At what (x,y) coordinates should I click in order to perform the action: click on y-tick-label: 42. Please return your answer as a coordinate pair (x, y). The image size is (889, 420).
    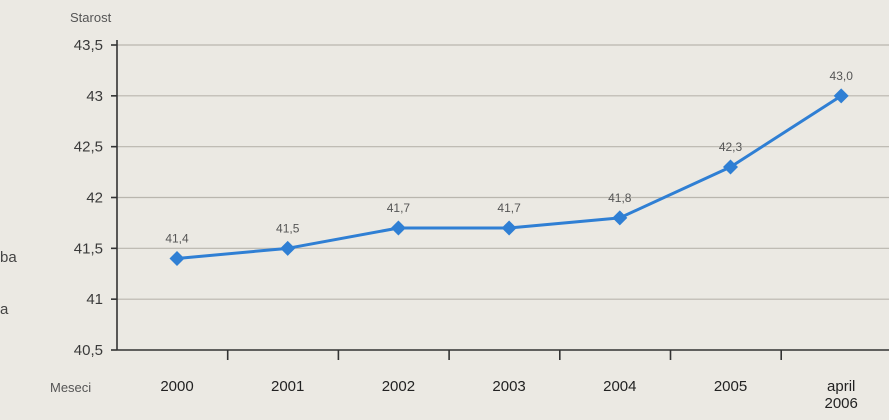
    Looking at the image, I should click on (94, 198).